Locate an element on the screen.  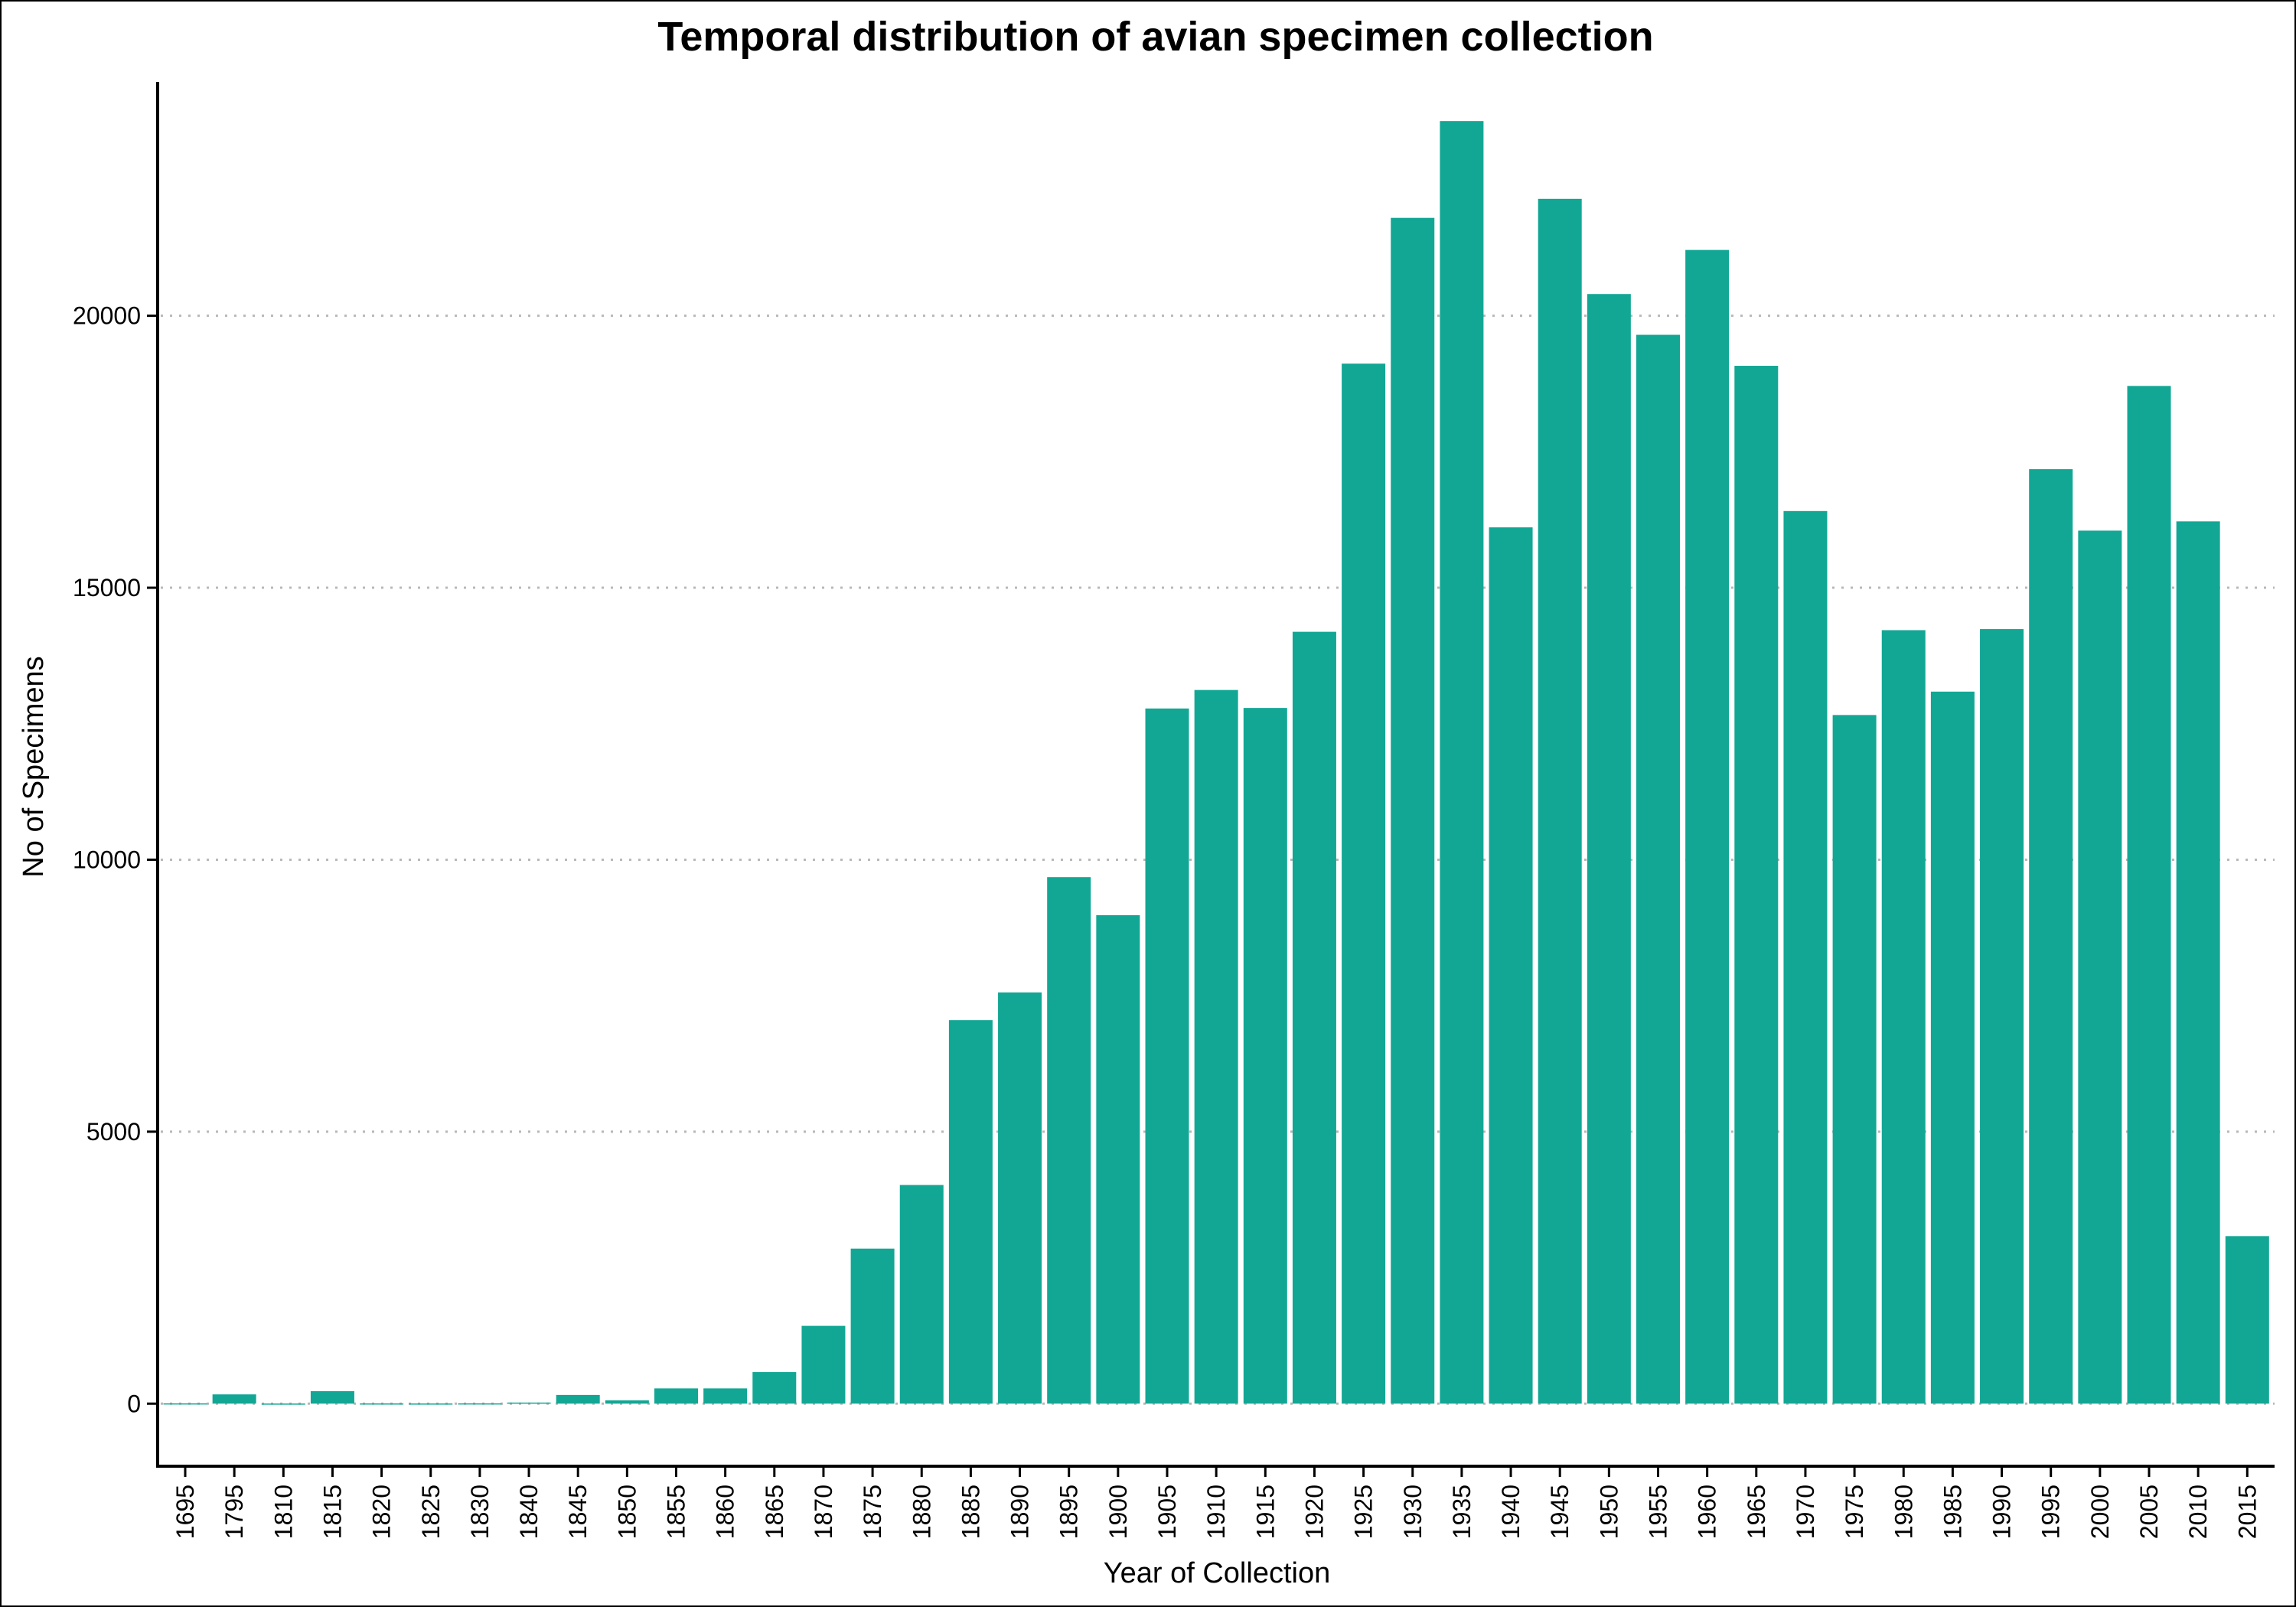
bar-1900 is located at coordinates (1118, 1159).